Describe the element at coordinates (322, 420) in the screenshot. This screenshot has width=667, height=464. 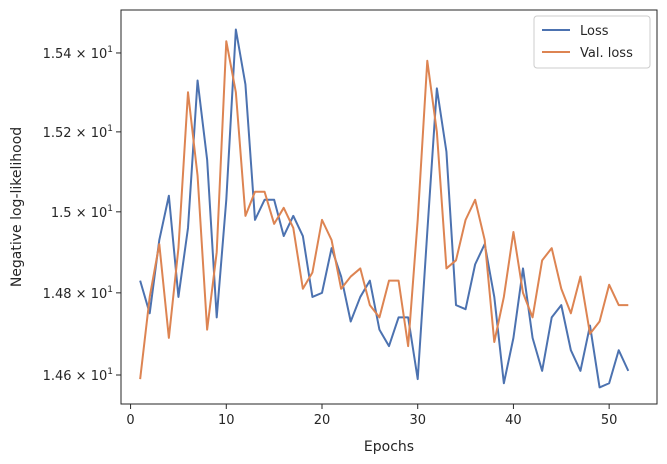
I see `x-tick-label: 20` at that location.